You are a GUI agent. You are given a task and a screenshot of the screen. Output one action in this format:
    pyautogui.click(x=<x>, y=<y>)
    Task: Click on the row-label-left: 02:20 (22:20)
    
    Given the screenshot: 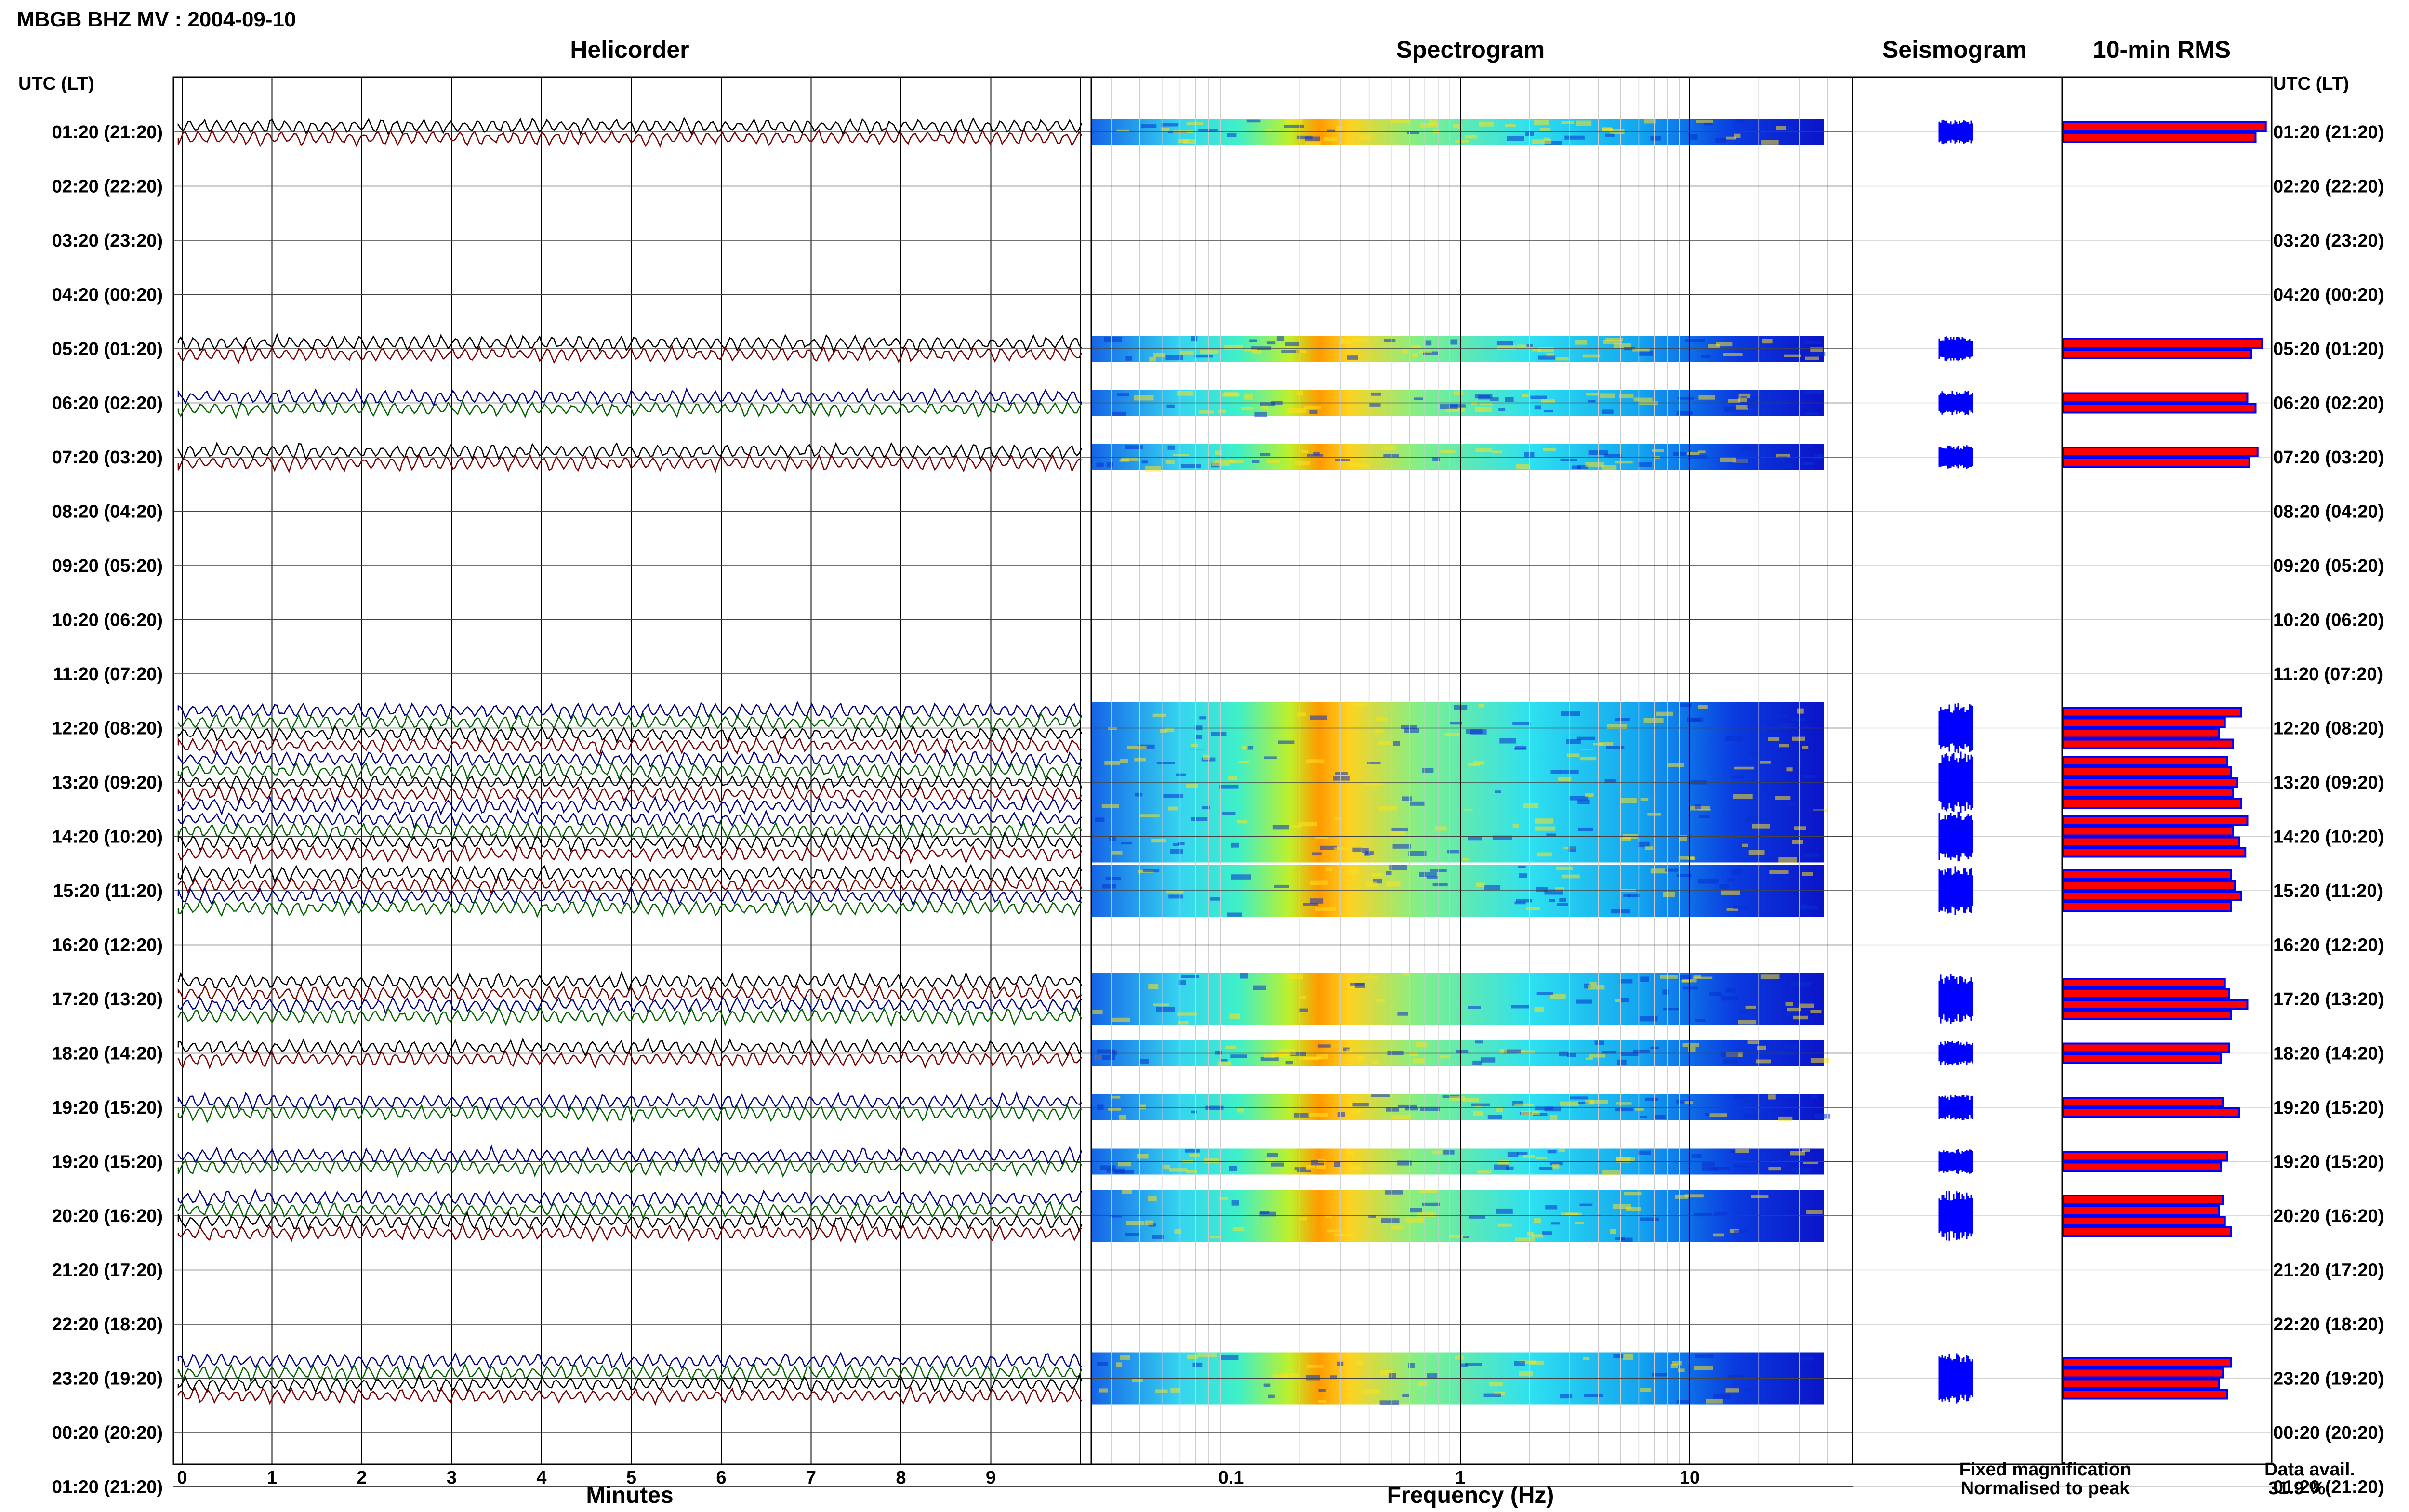 What is the action you would take?
    pyautogui.click(x=107, y=187)
    